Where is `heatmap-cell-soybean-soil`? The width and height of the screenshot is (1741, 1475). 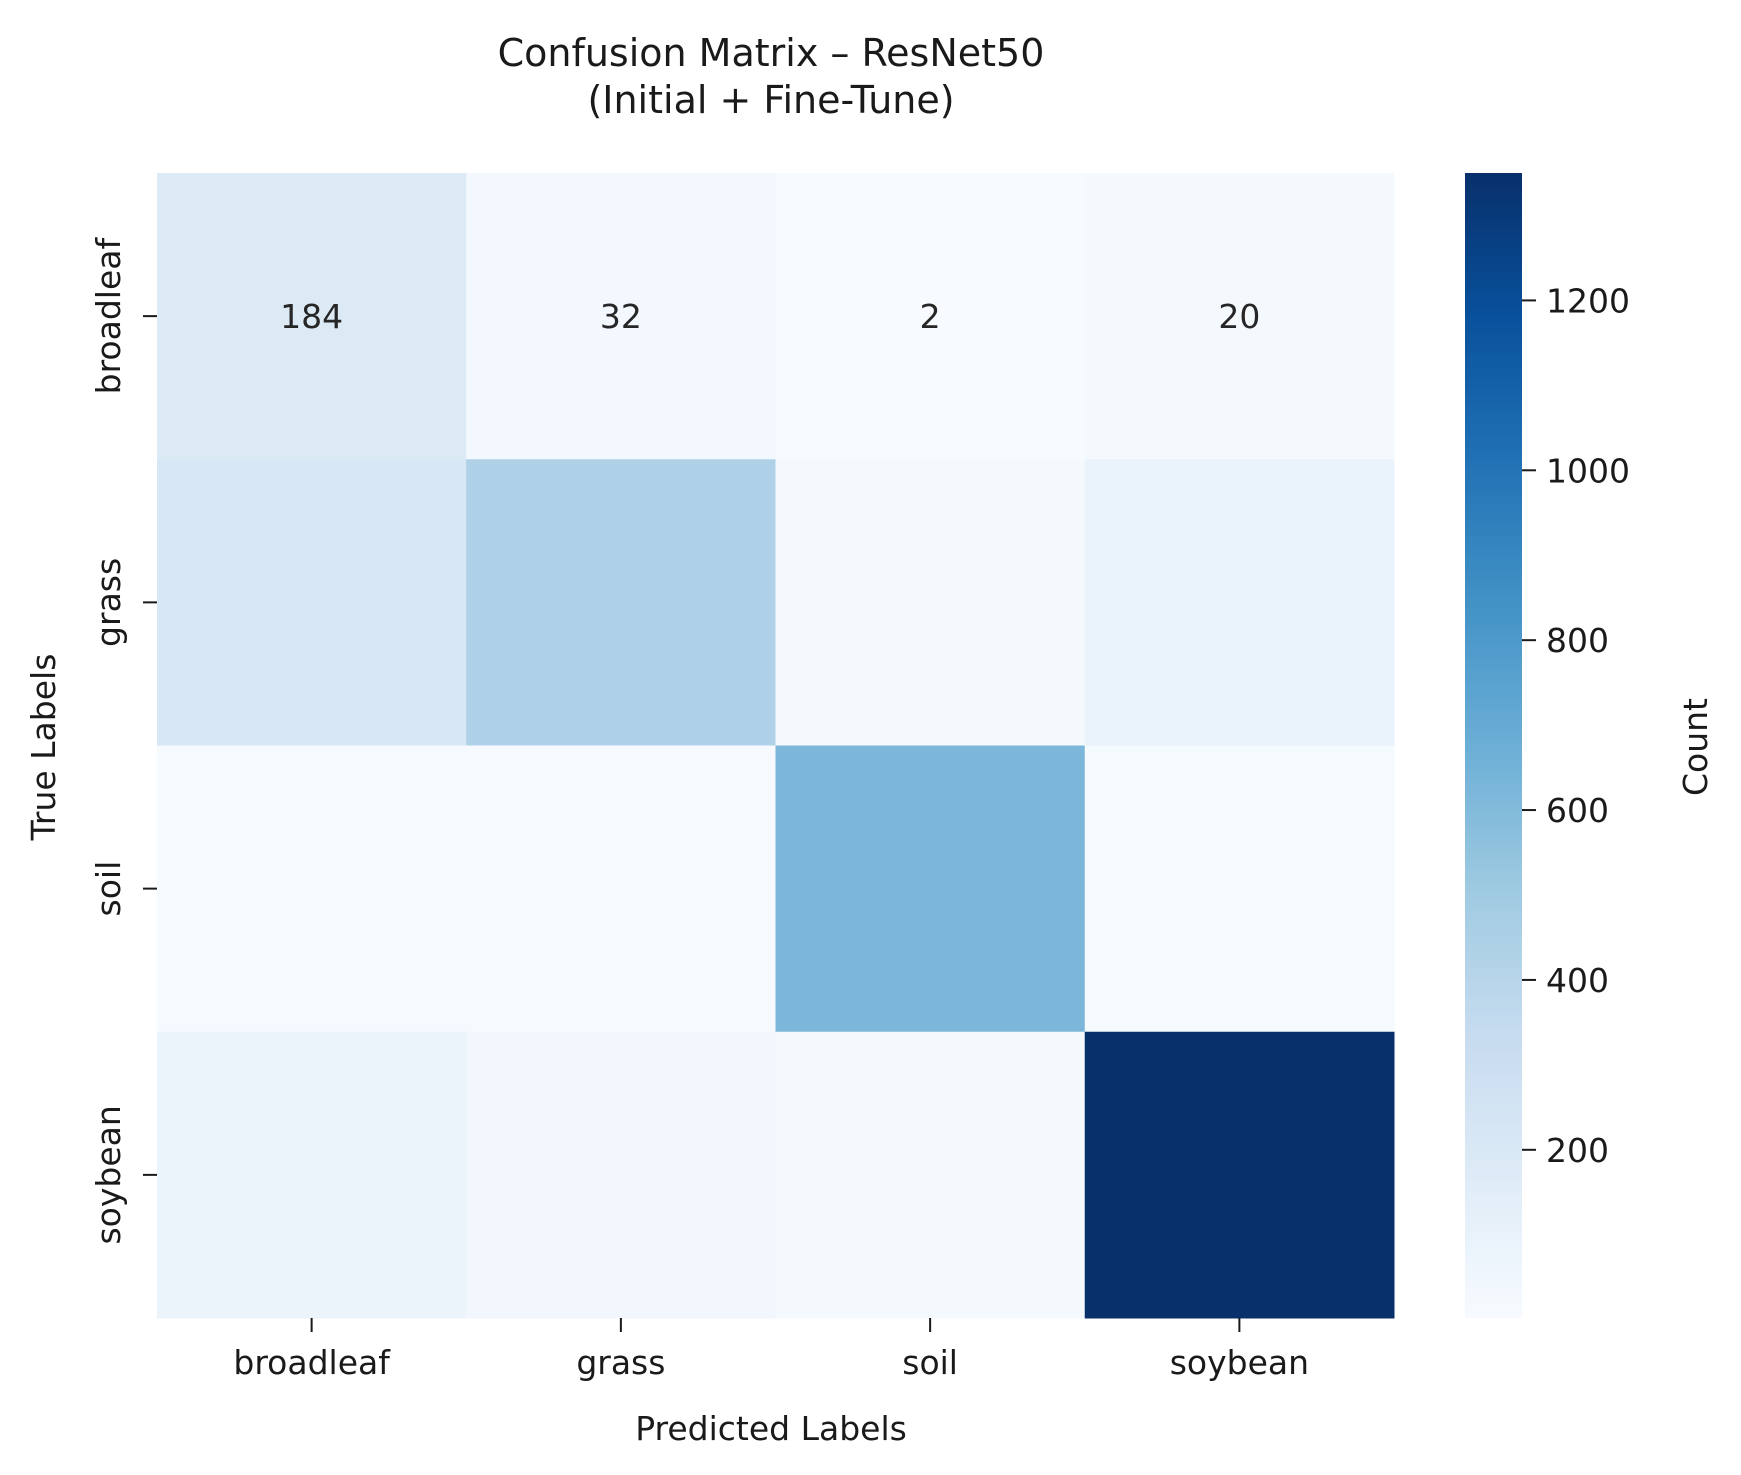
heatmap-cell-soybean-soil is located at coordinates (930, 1175).